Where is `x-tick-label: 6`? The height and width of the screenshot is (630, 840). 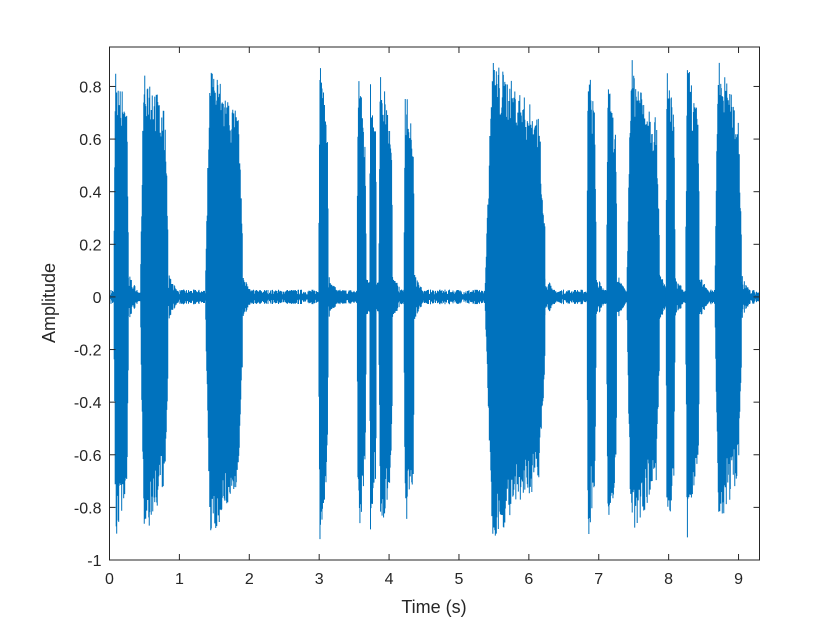 x-tick-label: 6 is located at coordinates (528, 579).